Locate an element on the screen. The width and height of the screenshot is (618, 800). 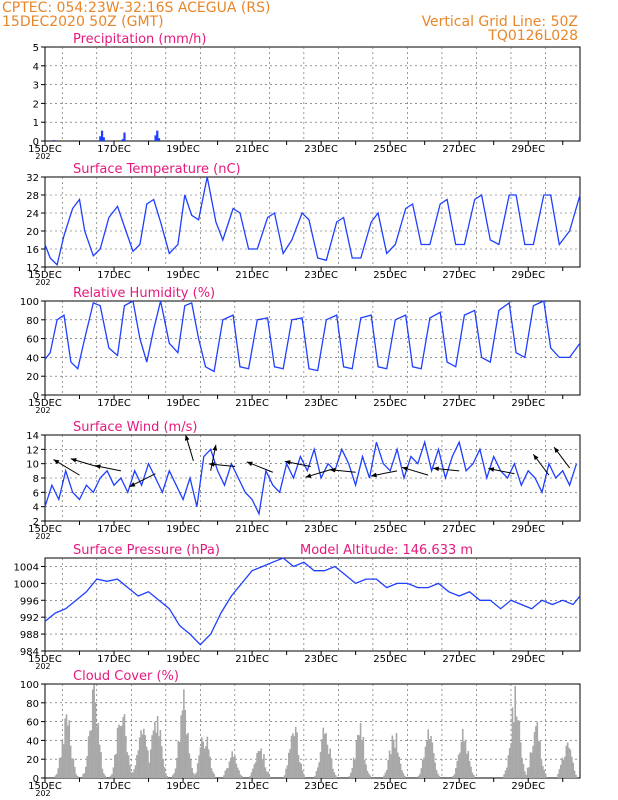
y-tick-label: 40 is located at coordinates (32, 741).